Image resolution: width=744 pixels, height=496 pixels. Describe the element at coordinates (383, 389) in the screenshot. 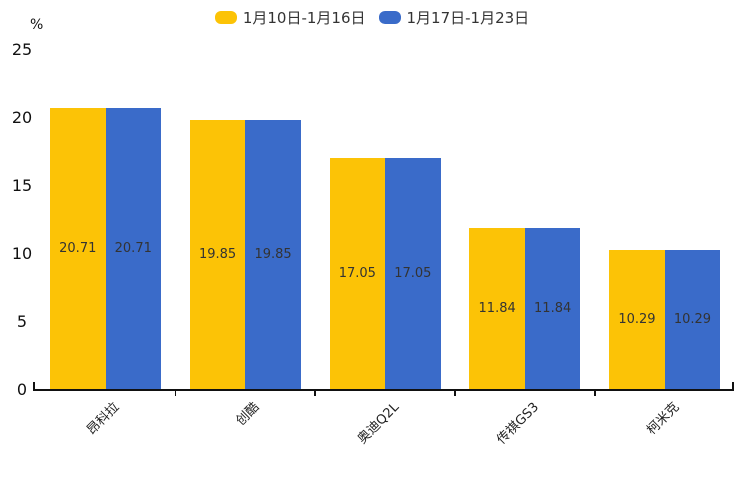

I see `x-axis-line` at that location.